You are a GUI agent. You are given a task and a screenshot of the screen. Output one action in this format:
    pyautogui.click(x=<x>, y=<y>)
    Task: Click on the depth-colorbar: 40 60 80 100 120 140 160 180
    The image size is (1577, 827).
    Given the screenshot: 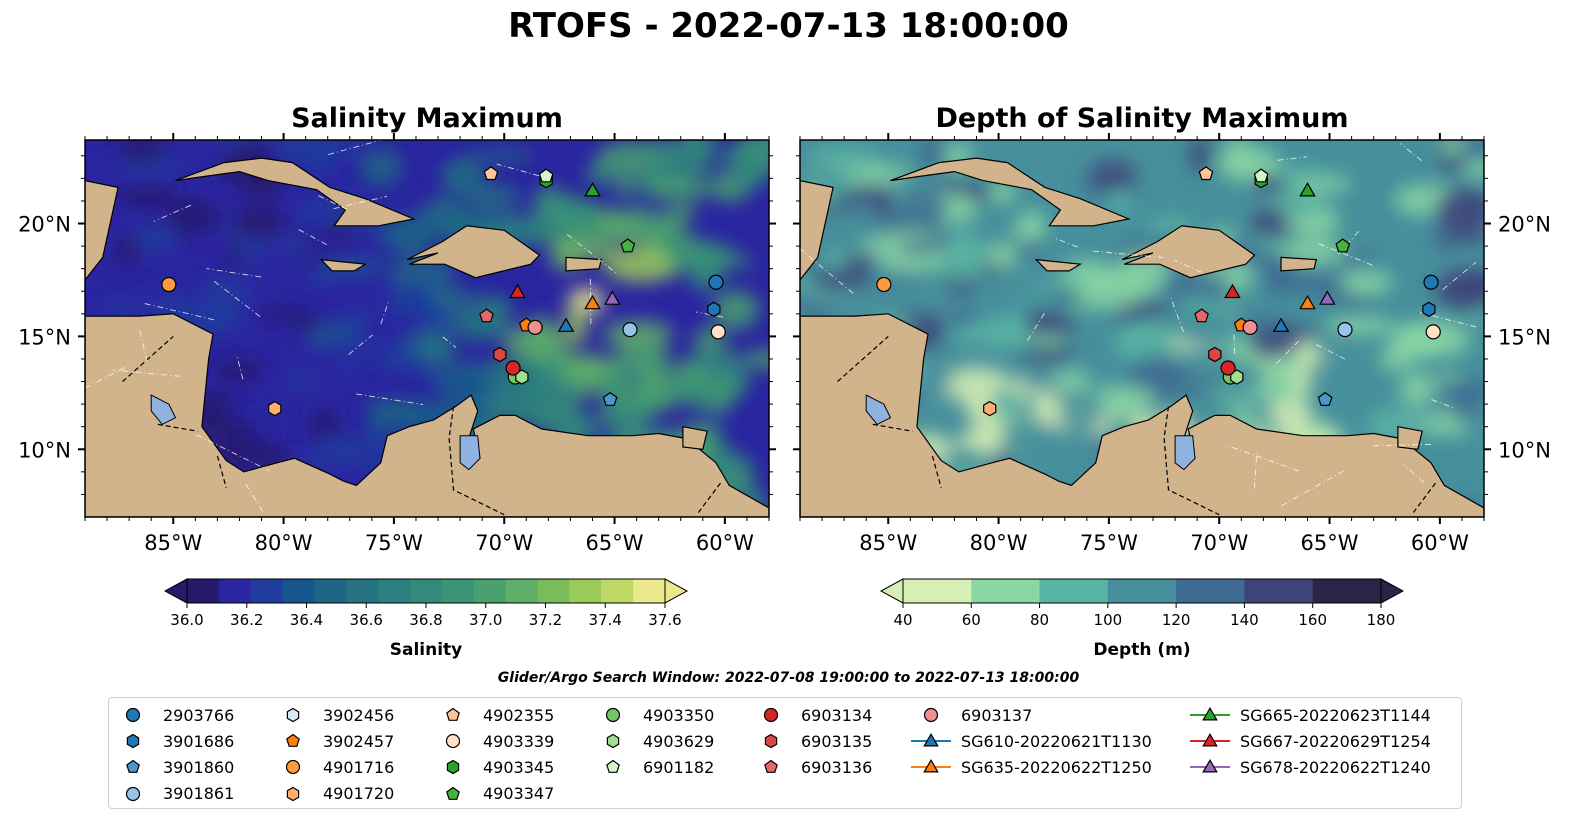 What is the action you would take?
    pyautogui.click(x=1142, y=603)
    